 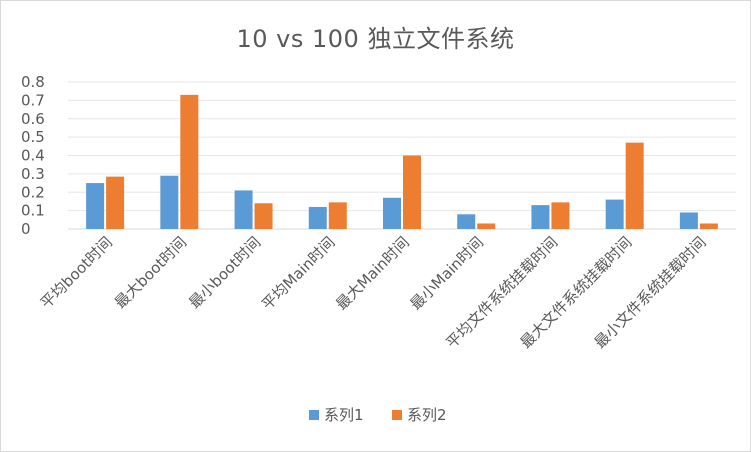 I want to click on x-tick-label: 最小boot时间, so click(x=224, y=272).